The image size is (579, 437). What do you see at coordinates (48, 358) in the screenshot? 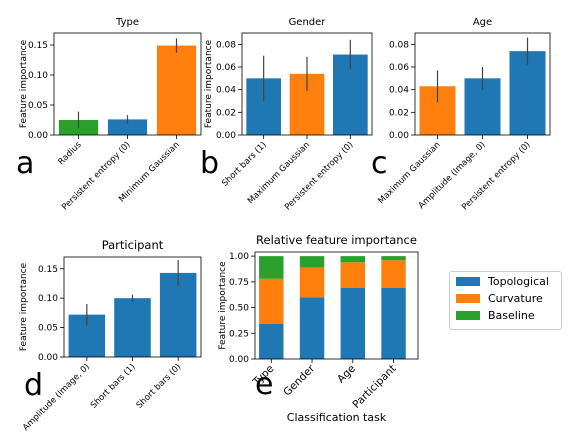
I see `panel-d-ytick-label: 0.00` at bounding box center [48, 358].